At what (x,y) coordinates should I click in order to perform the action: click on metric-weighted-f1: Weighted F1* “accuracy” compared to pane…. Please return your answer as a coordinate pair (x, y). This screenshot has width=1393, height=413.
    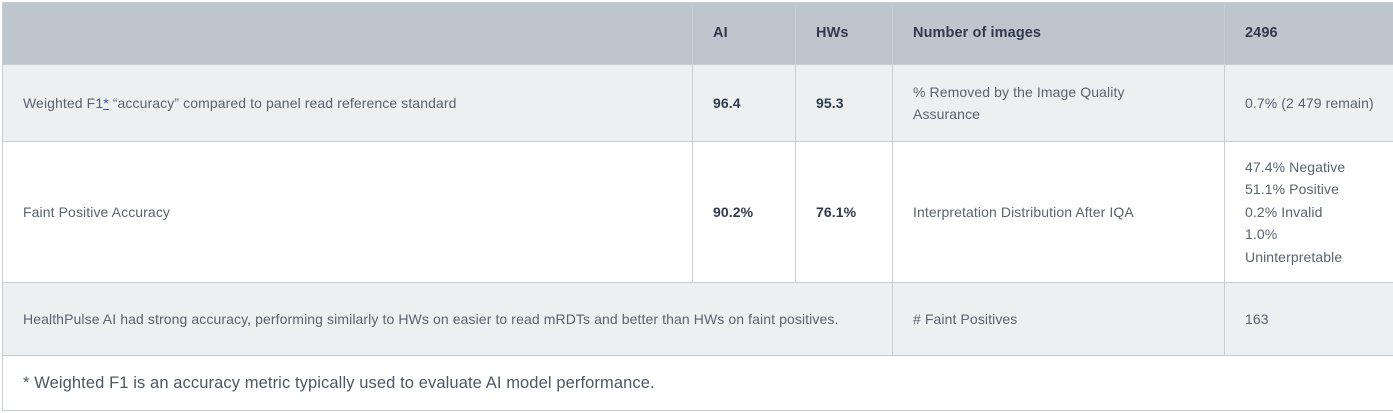
    Looking at the image, I should click on (348, 103).